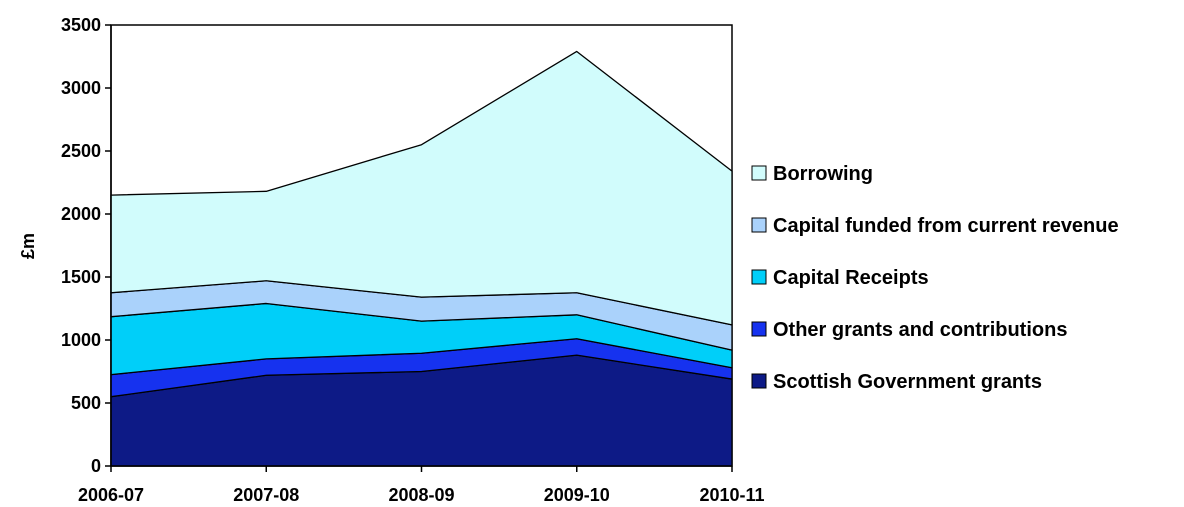  I want to click on y-tick-label: 2500, so click(81, 151).